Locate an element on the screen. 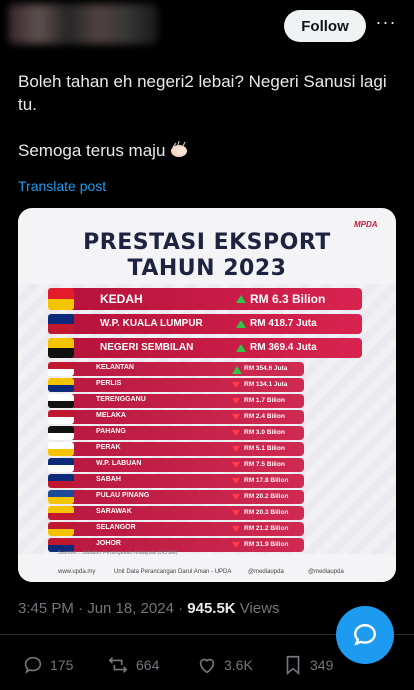 The height and width of the screenshot is (690, 414). heart-icon is located at coordinates (207, 666).